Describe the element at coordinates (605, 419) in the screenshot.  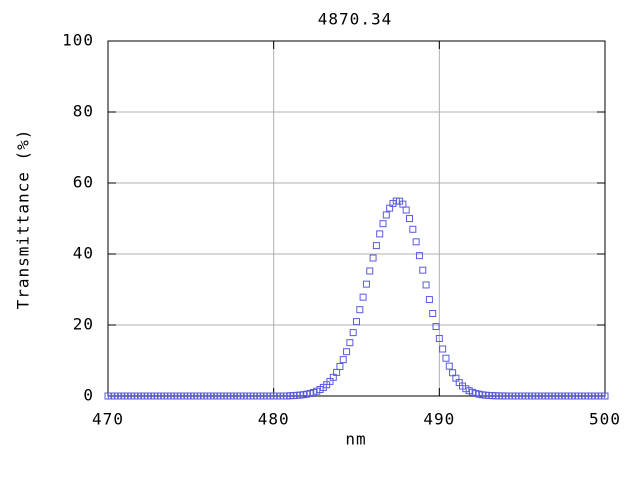
I see `x-tick-label: 500` at that location.